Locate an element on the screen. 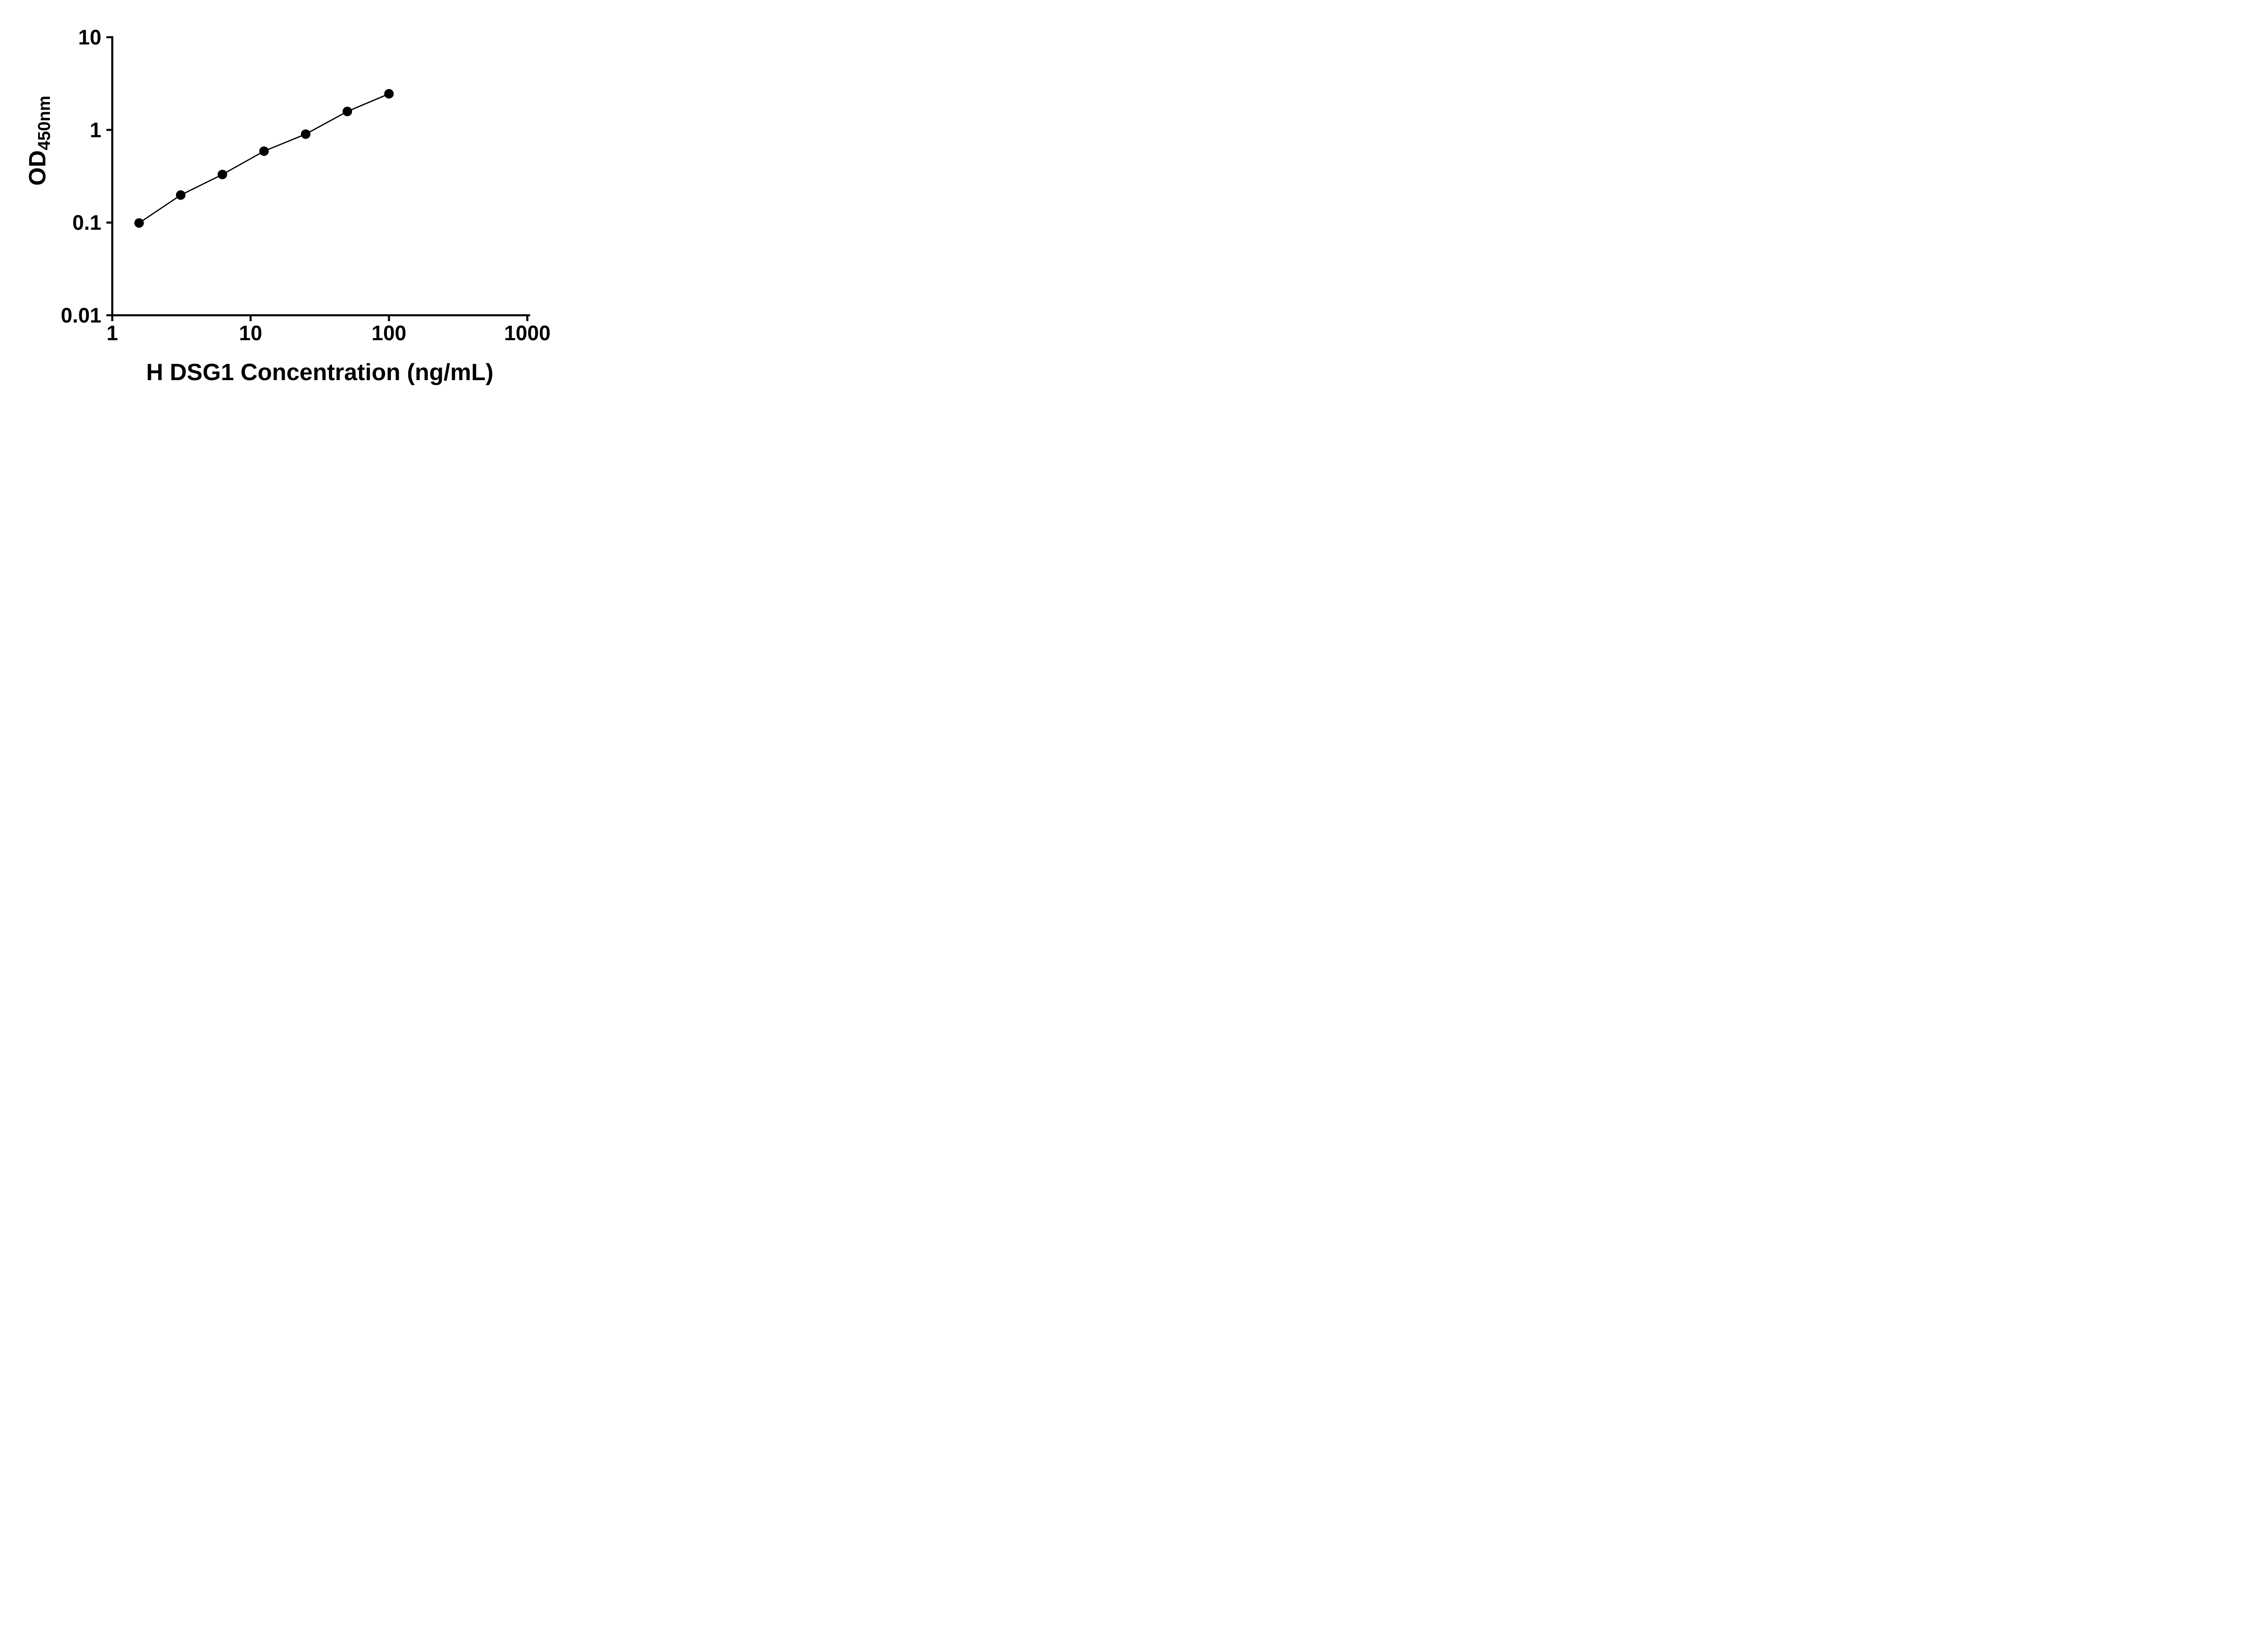  y-axis-title: OD450nm is located at coordinates (39, 141).